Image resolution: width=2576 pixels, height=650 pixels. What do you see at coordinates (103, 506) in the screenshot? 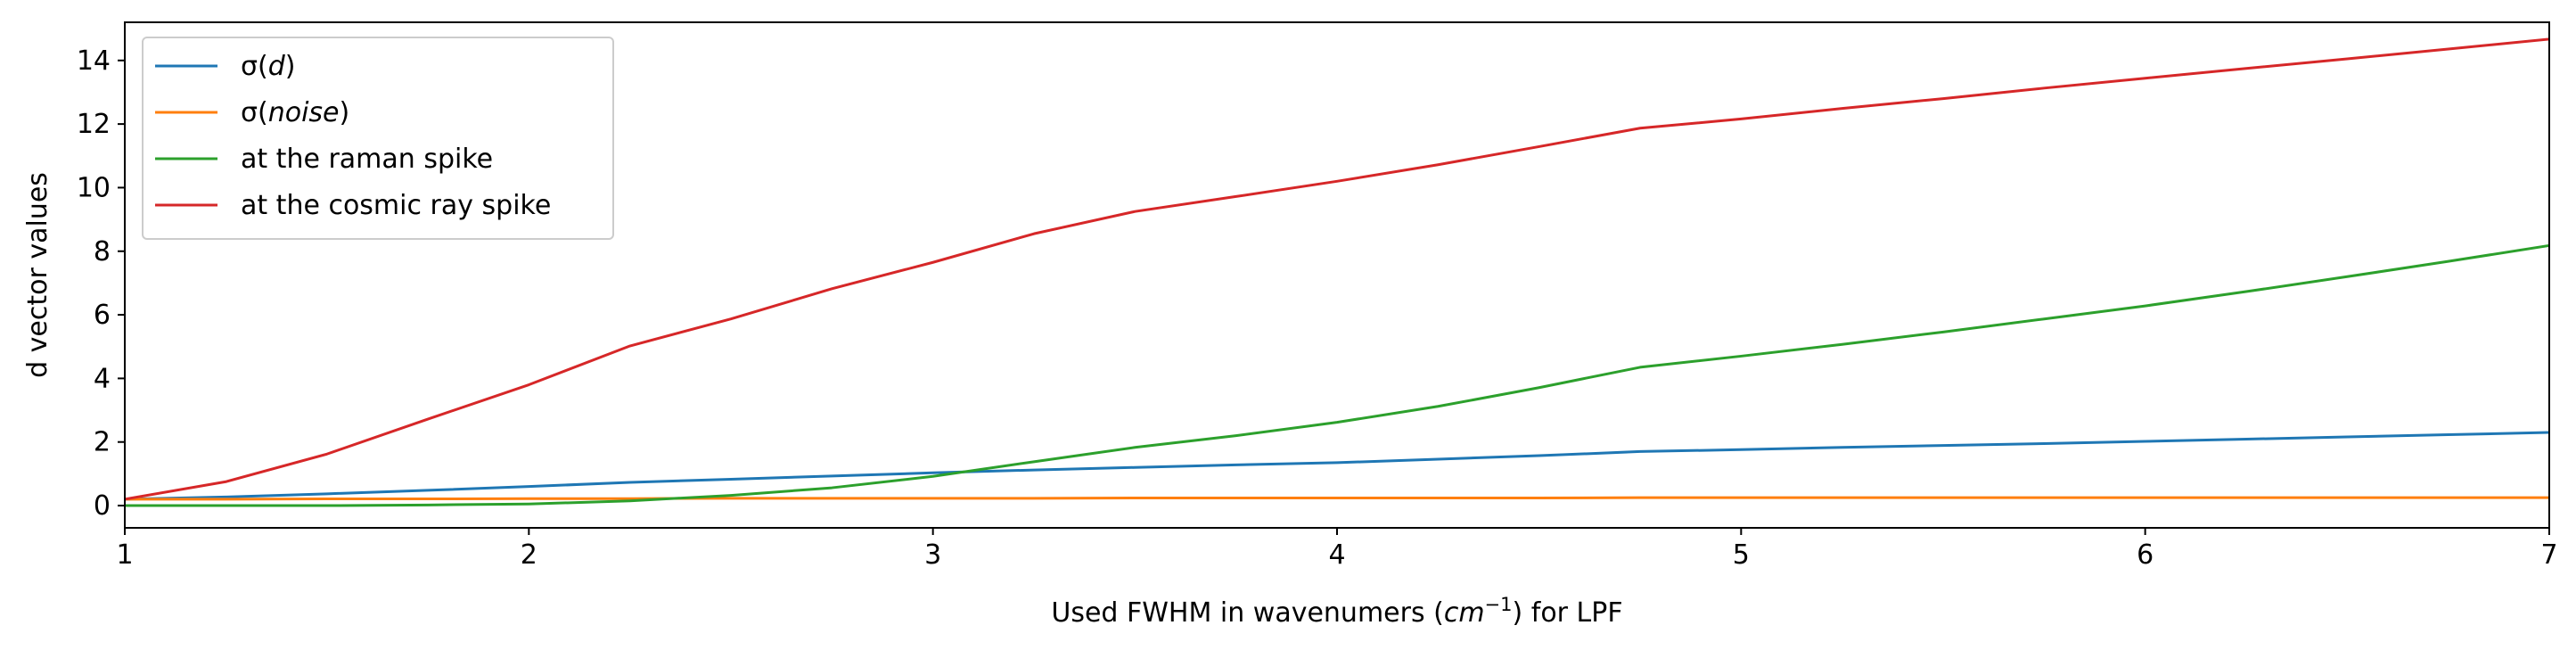
I see `y-tick-label: 0` at bounding box center [103, 506].